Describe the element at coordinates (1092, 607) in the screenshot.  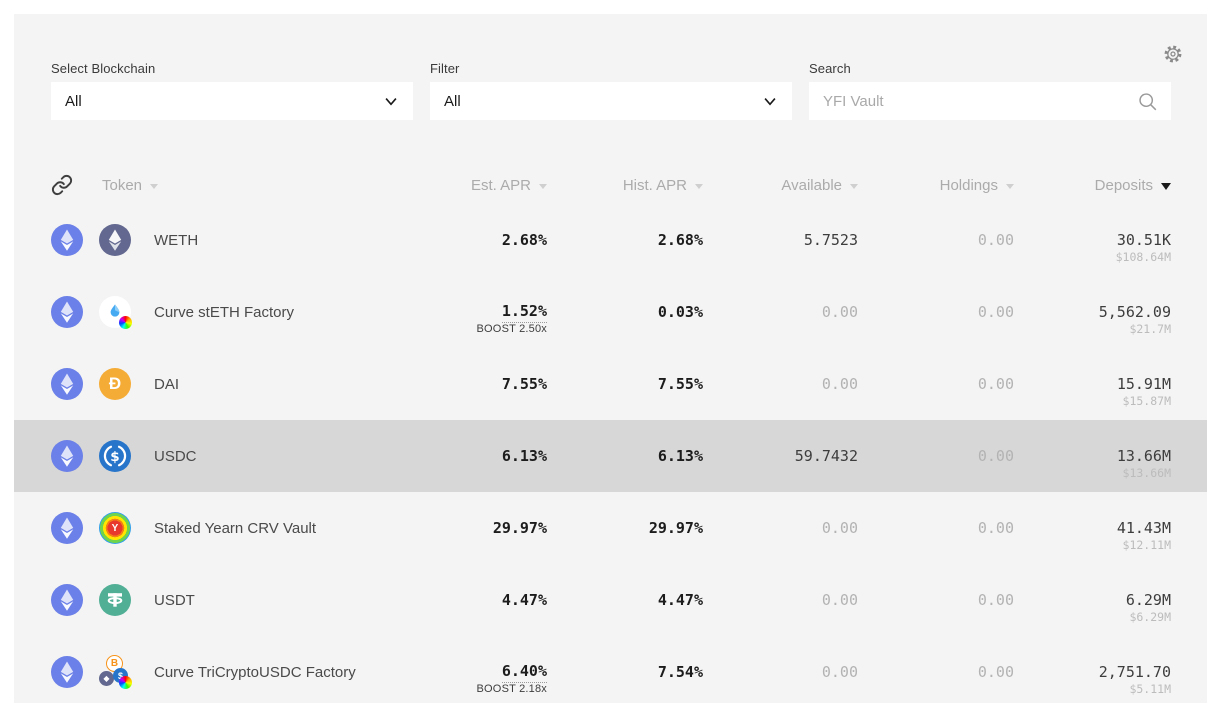
I see `deposits-cell: 6.29M $6.29M` at that location.